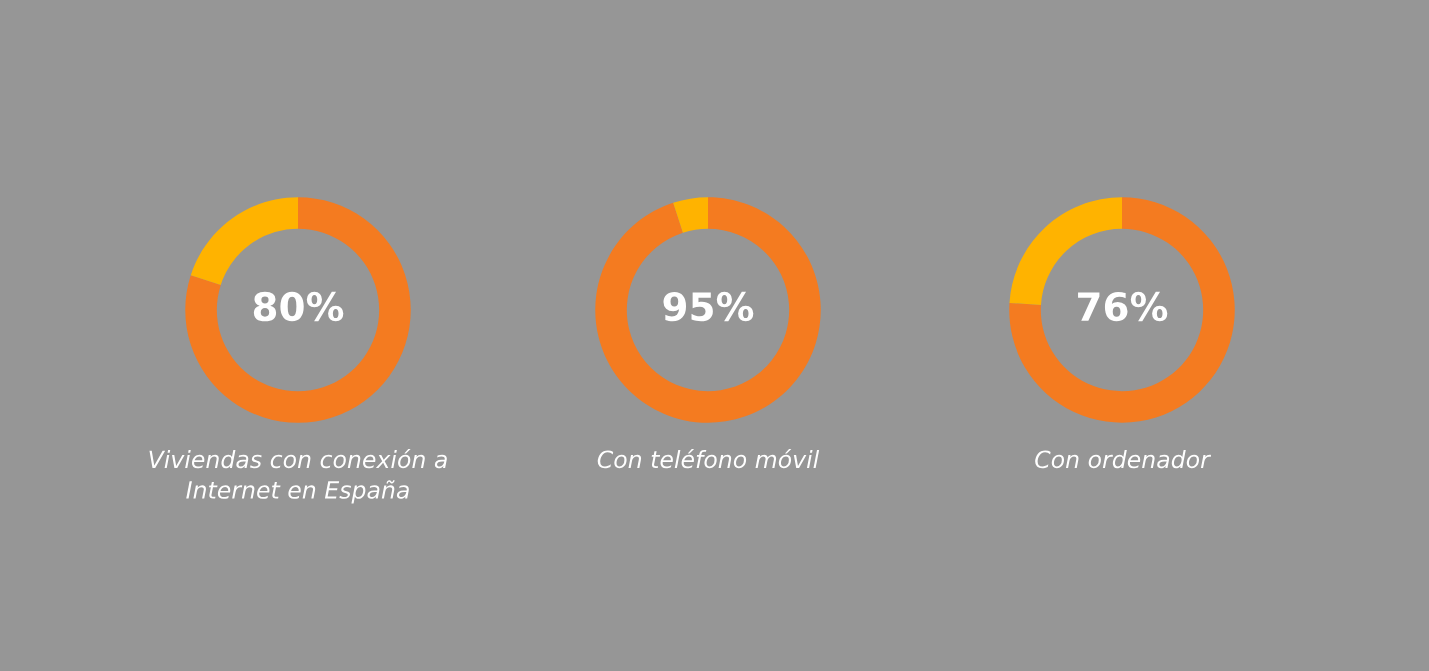 The image size is (1429, 671). What do you see at coordinates (708, 459) in the screenshot?
I see `text: Con teléfono móvil` at bounding box center [708, 459].